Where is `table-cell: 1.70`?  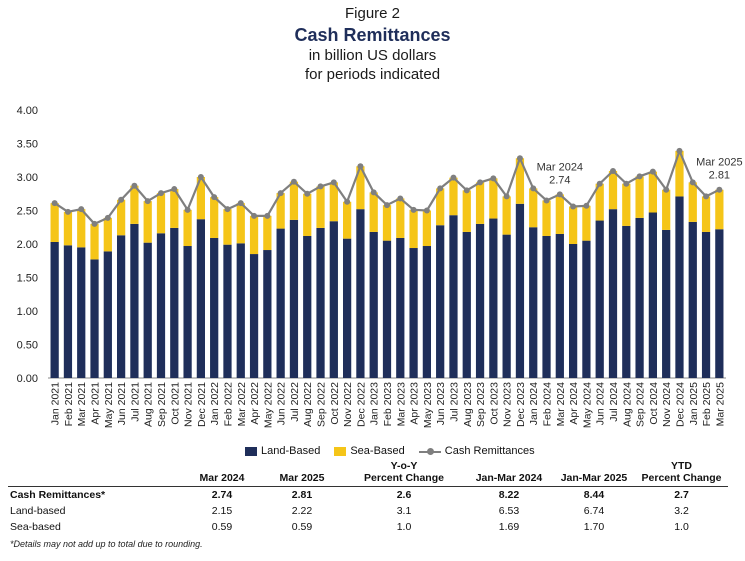 table-cell: 1.70 is located at coordinates (594, 527).